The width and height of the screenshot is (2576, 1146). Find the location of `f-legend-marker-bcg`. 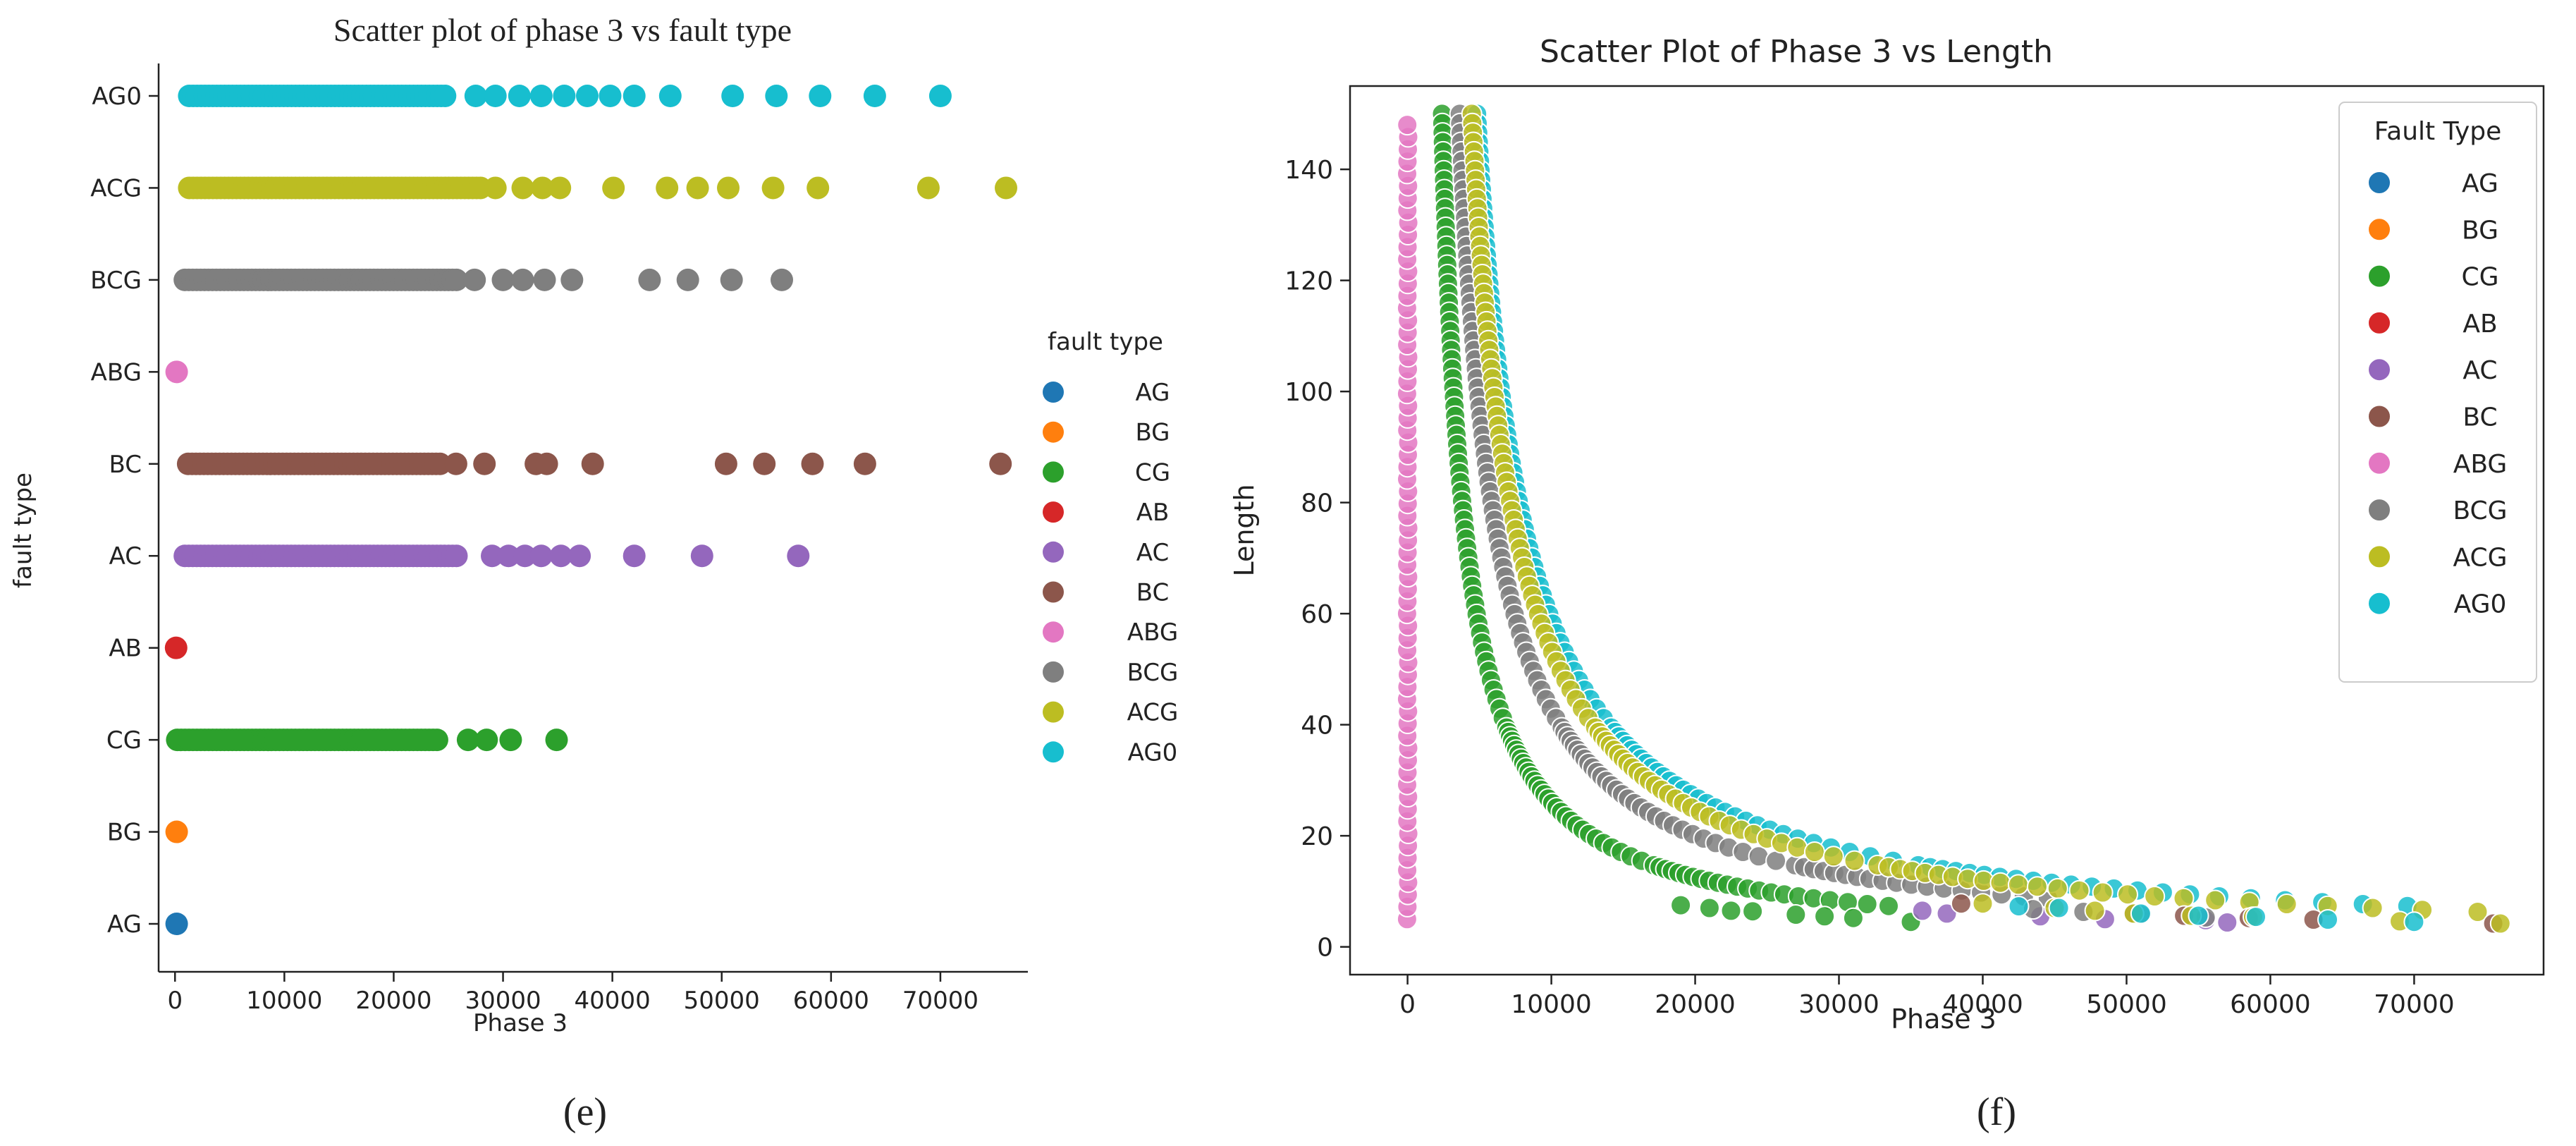

f-legend-marker-bcg is located at coordinates (2379, 510).